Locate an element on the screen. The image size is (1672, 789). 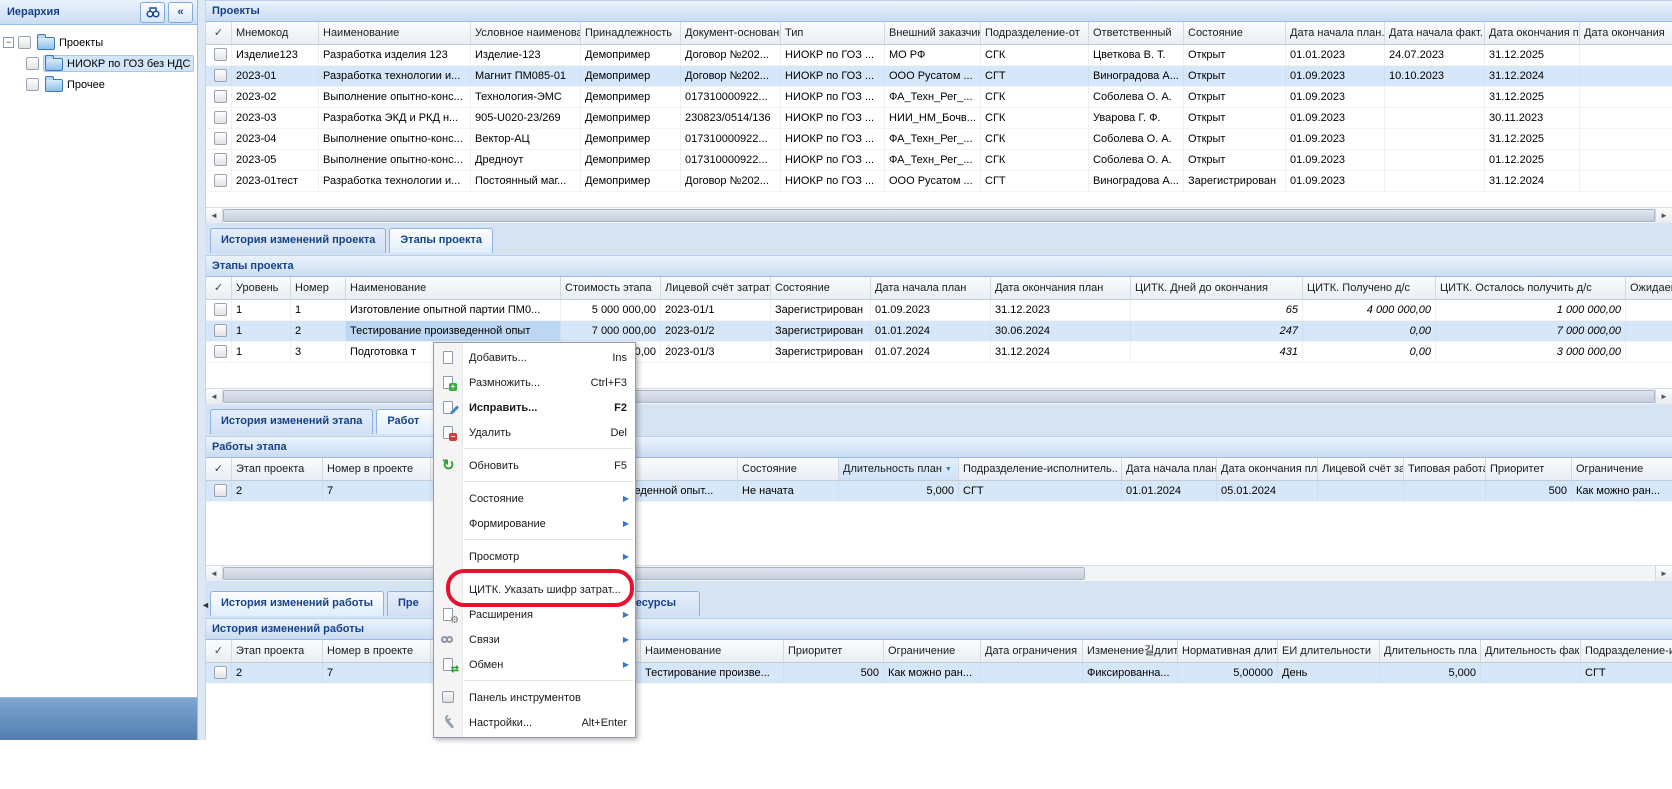
table-cell: Зарегистрирован is located at coordinates (821, 310).